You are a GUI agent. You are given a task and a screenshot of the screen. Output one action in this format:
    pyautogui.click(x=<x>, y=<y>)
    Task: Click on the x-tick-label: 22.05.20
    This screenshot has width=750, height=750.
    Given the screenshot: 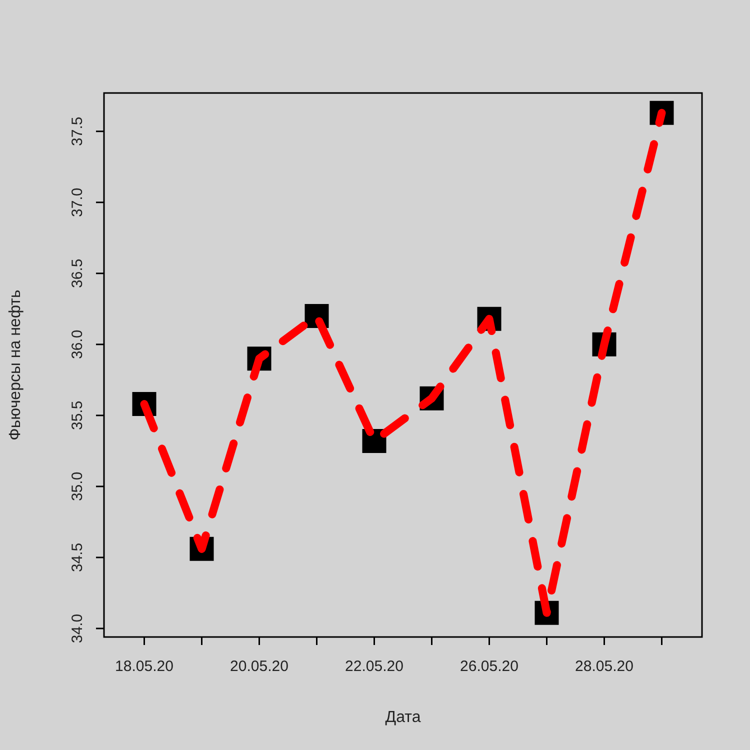 What is the action you would take?
    pyautogui.click(x=374, y=666)
    